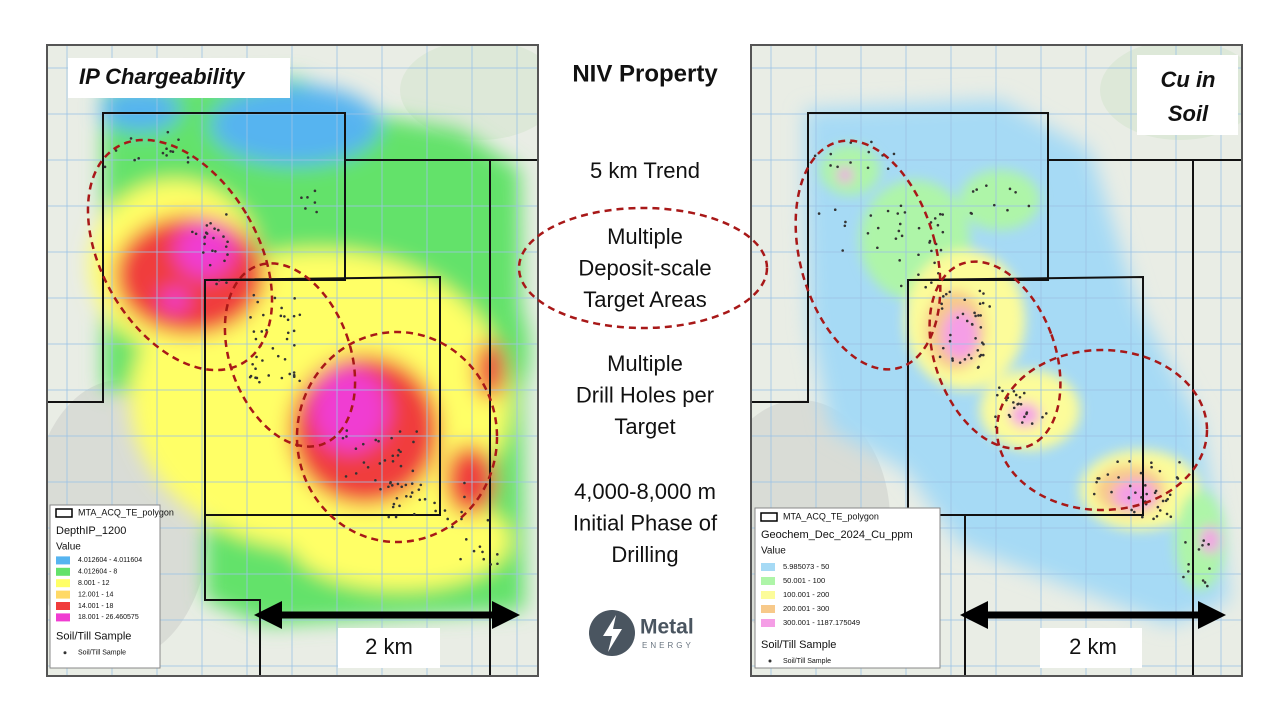  What do you see at coordinates (837, 535) in the screenshot?
I see `legend-layer: Geochem_Dec_2024_Cu_ppm` at bounding box center [837, 535].